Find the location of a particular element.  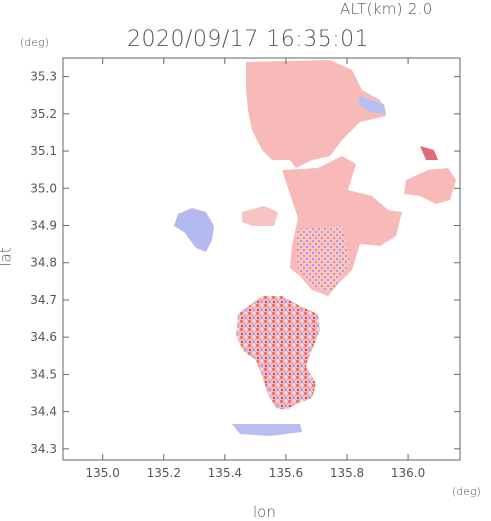

x-tick-label: 135.4 is located at coordinates (225, 473).